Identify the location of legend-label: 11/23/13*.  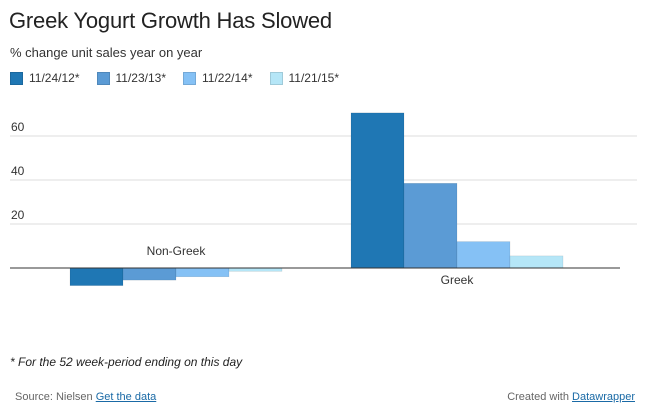
(141, 78).